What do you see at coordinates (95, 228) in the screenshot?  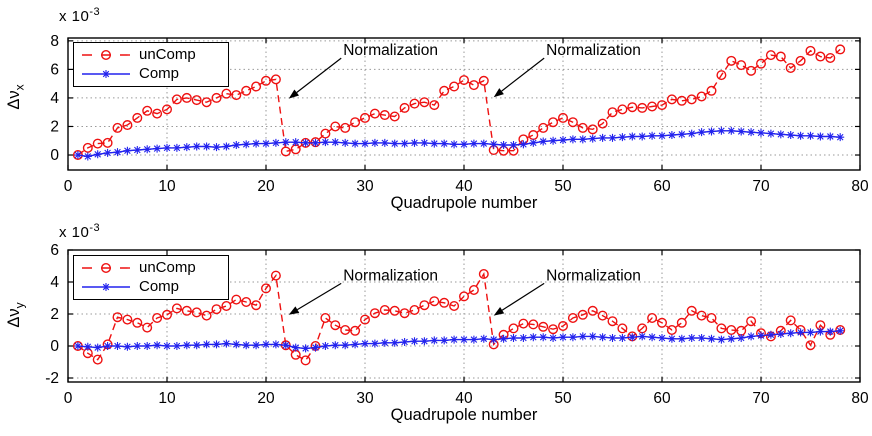 I see `exponent-power: -3` at bounding box center [95, 228].